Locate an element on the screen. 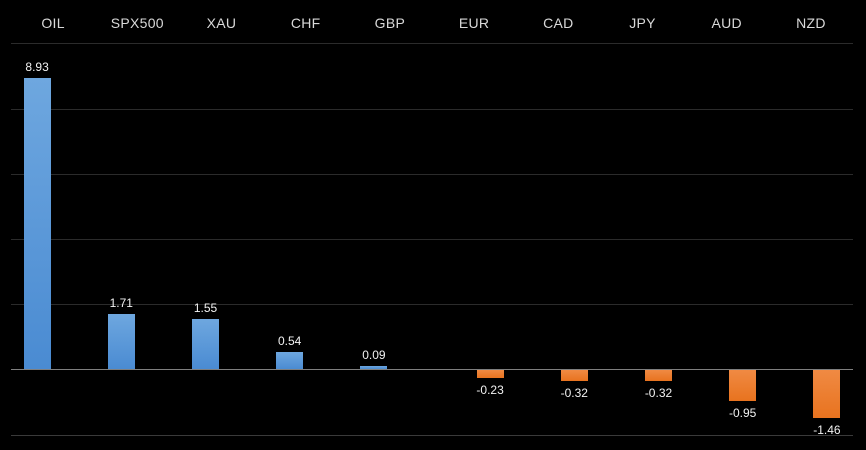 This screenshot has height=450, width=866. category-label-aud: AUD is located at coordinates (726, 23).